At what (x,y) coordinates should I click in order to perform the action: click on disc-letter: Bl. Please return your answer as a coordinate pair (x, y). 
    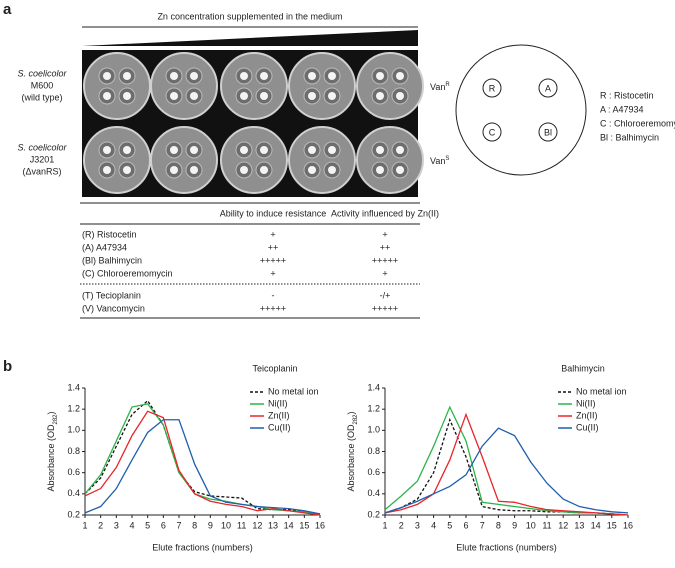
    Looking at the image, I should click on (548, 132).